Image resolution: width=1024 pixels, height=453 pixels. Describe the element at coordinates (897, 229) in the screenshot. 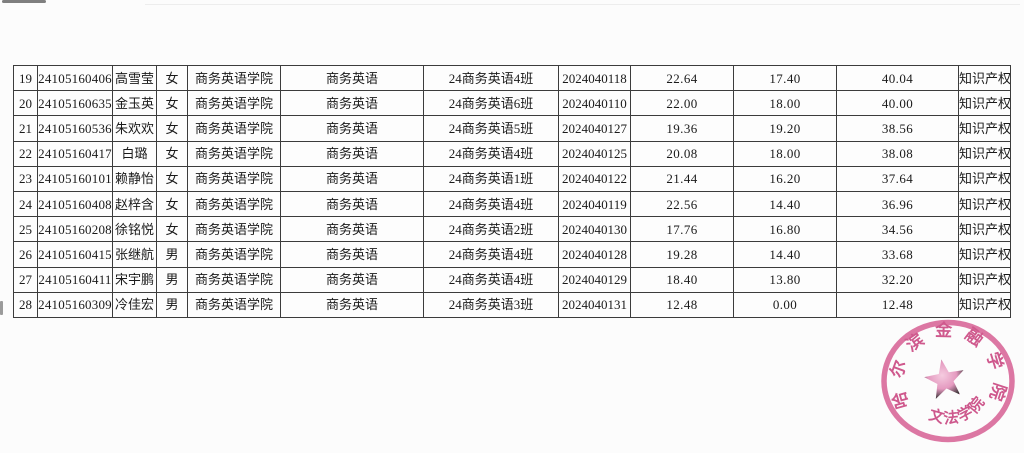

I see `cell-total: 34.56` at that location.